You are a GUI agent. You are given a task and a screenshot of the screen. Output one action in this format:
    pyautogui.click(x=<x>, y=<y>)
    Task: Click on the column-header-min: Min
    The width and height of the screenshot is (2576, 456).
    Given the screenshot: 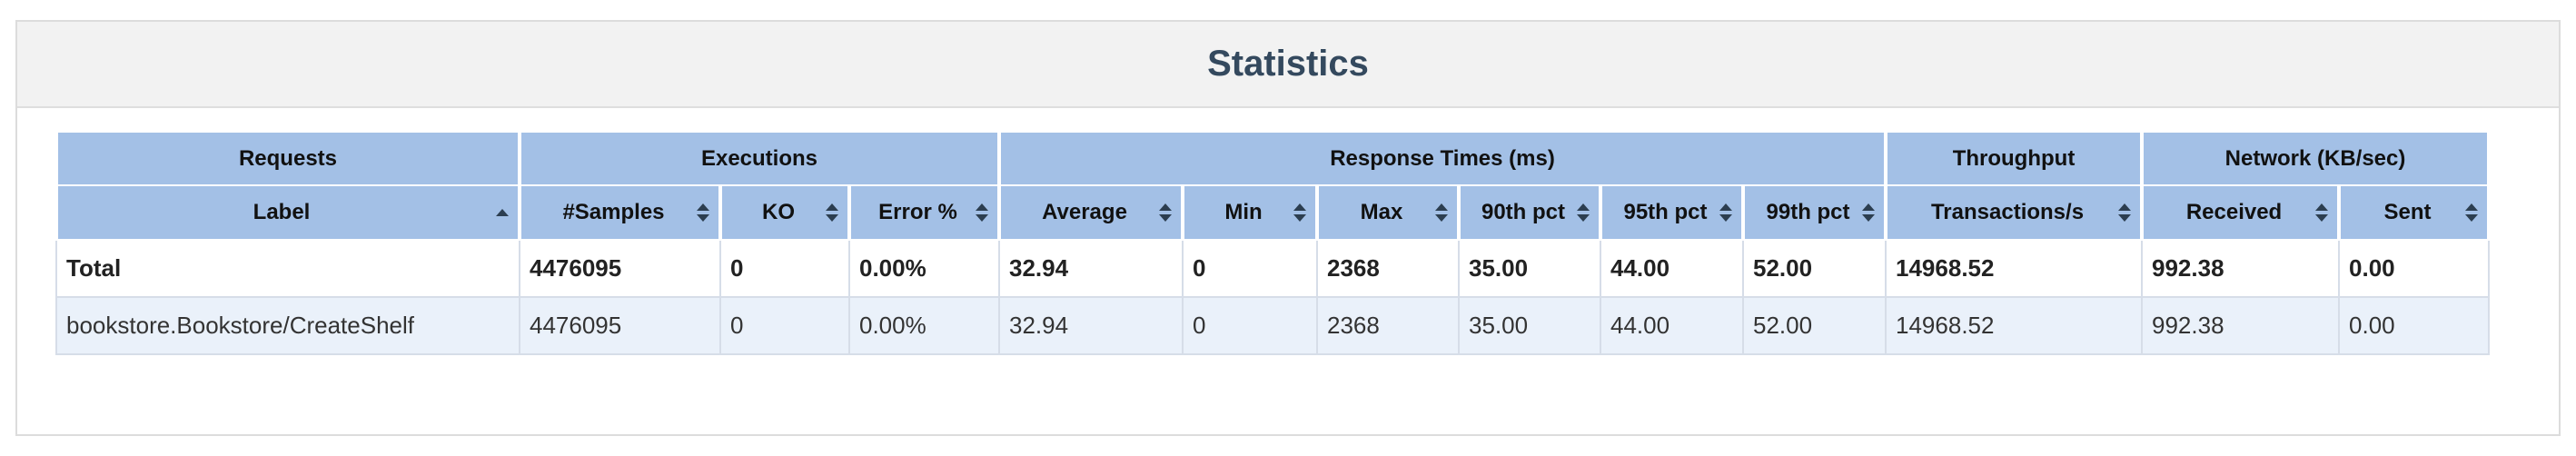 What is the action you would take?
    pyautogui.click(x=1250, y=212)
    